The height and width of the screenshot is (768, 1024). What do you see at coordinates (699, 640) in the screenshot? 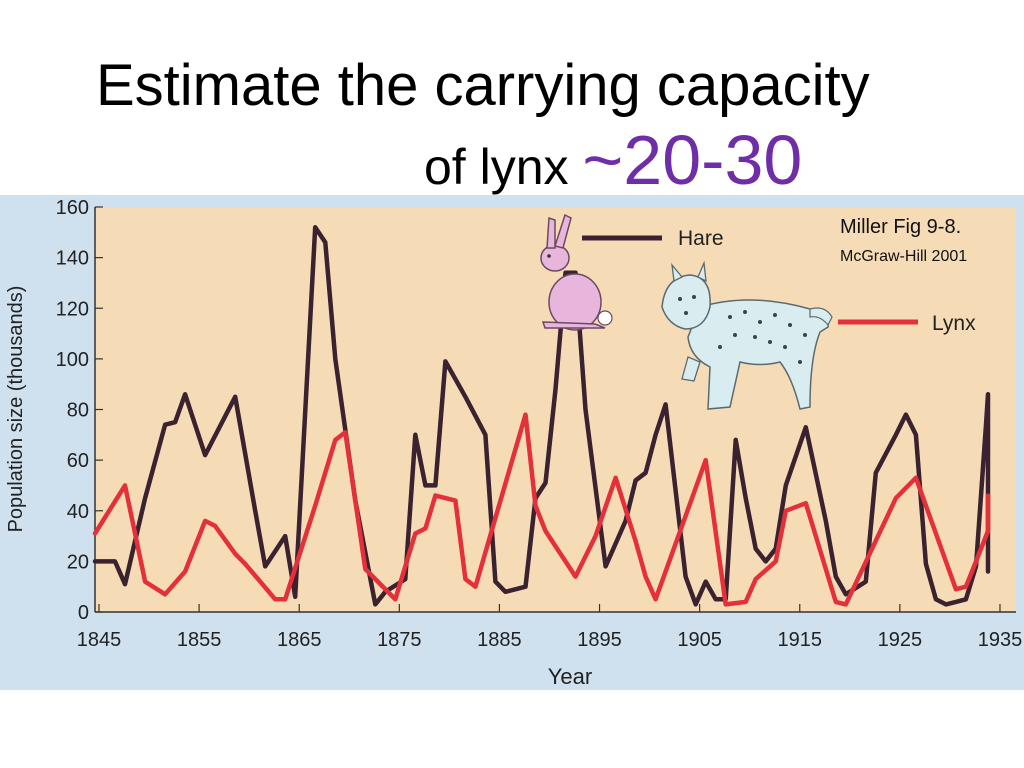
I see `x-tick-label: 1905` at bounding box center [699, 640].